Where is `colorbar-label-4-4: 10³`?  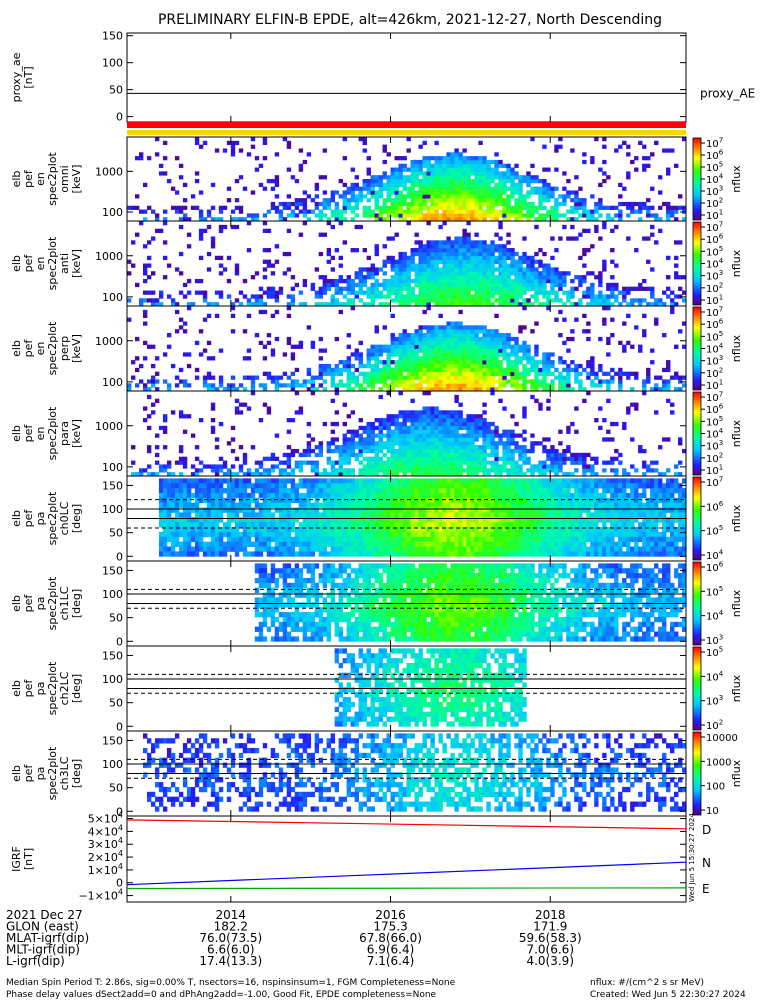 colorbar-label-4-4: 10³ is located at coordinates (714, 446).